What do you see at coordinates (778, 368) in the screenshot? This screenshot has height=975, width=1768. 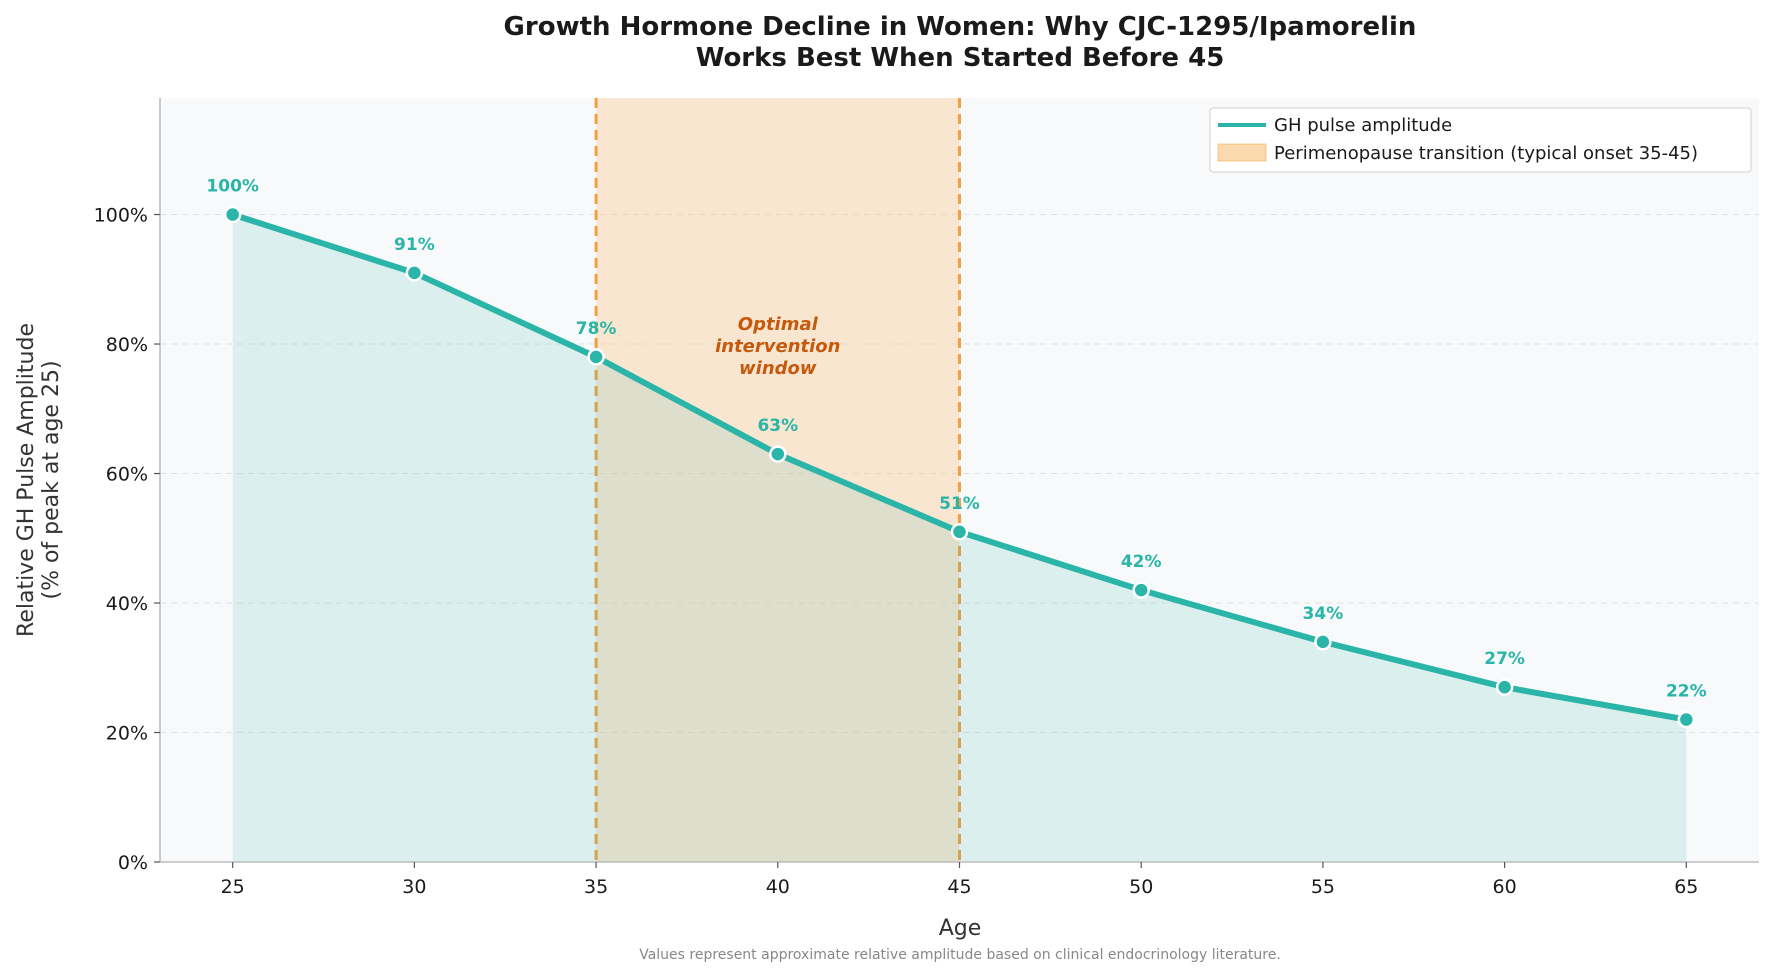 I see `annotation-line-3: window` at bounding box center [778, 368].